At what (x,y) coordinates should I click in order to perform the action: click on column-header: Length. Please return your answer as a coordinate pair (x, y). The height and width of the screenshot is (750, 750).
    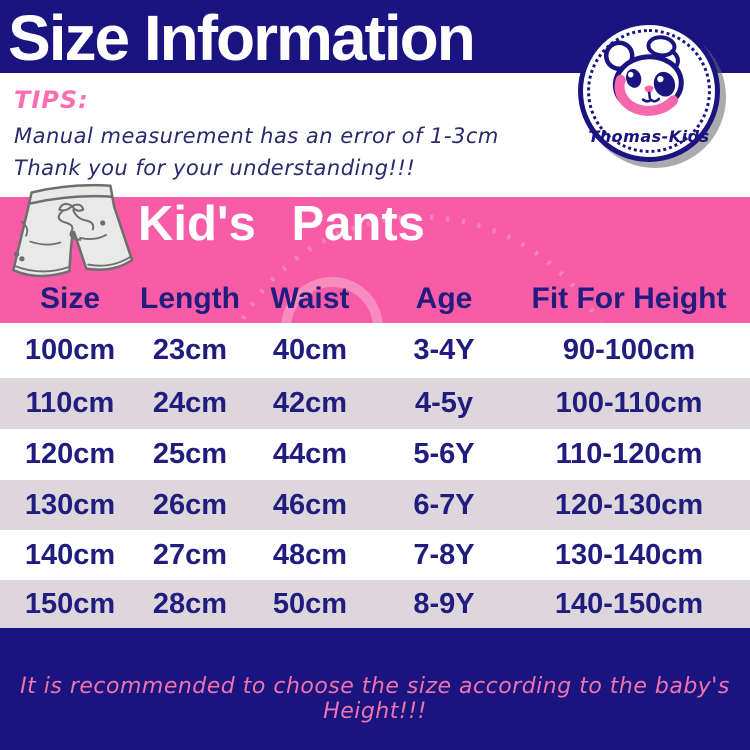
    Looking at the image, I should click on (190, 298).